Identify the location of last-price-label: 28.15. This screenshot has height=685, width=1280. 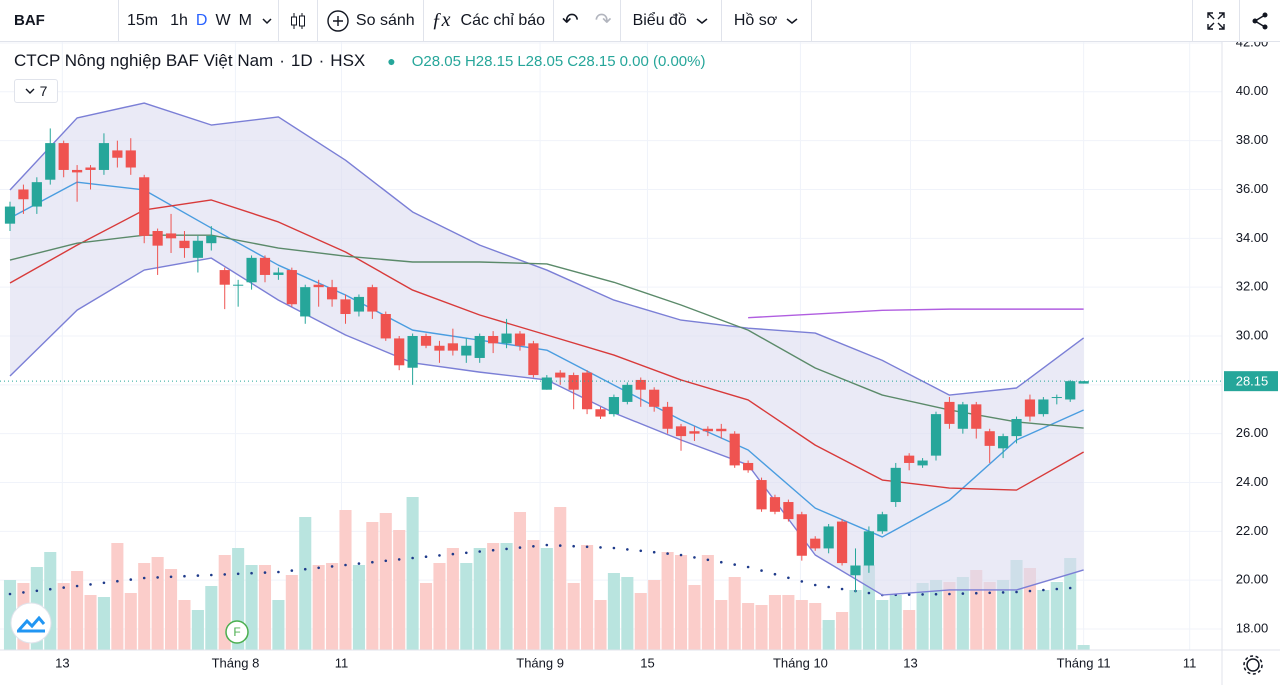
(1252, 381).